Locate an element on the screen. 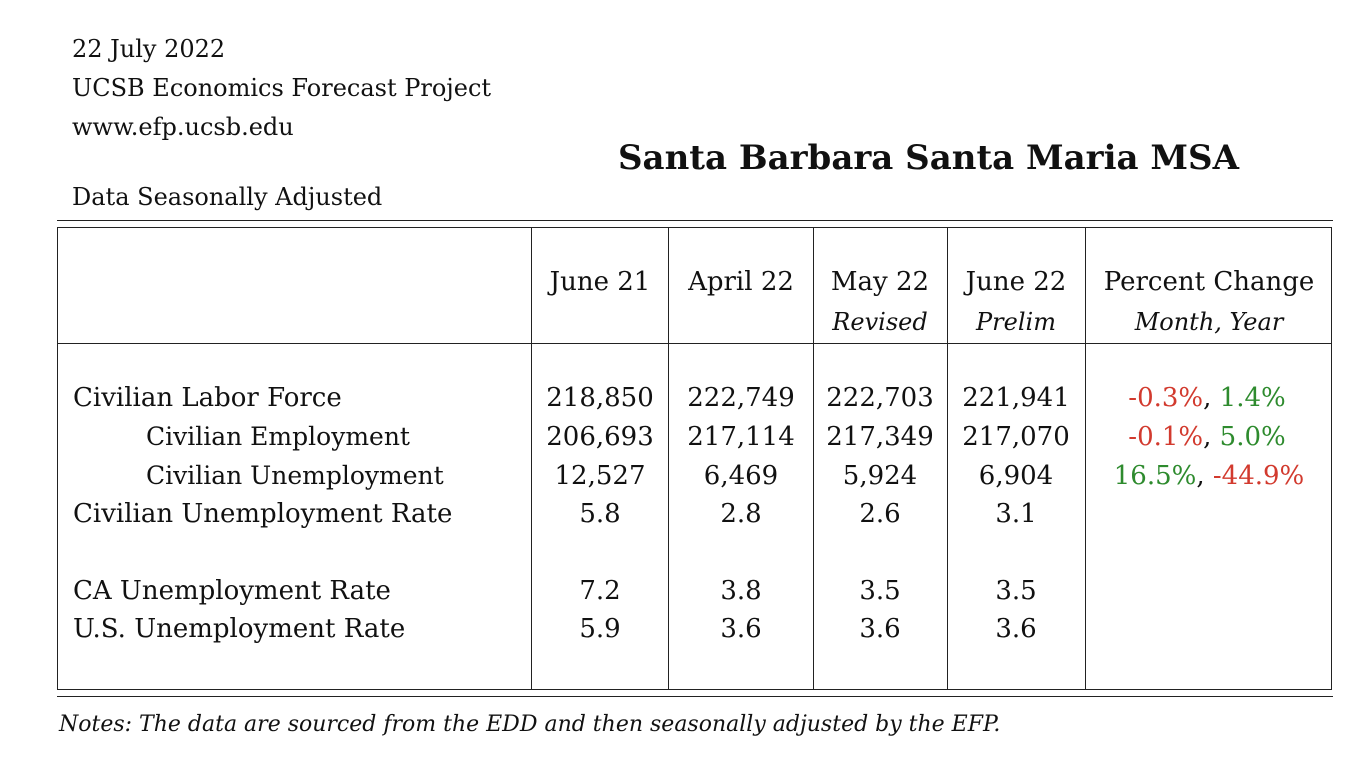 The height and width of the screenshot is (766, 1364). column-header-april-22: April 22 is located at coordinates (741, 282).